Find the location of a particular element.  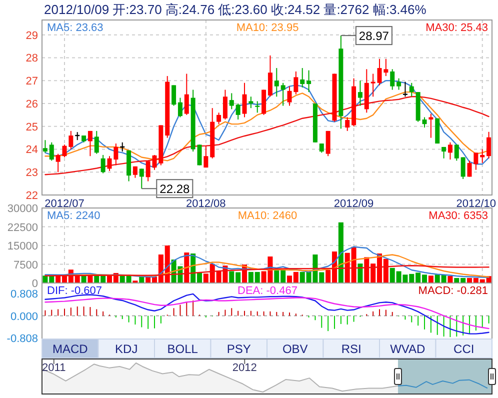

text: MACD is located at coordinates (70, 349).